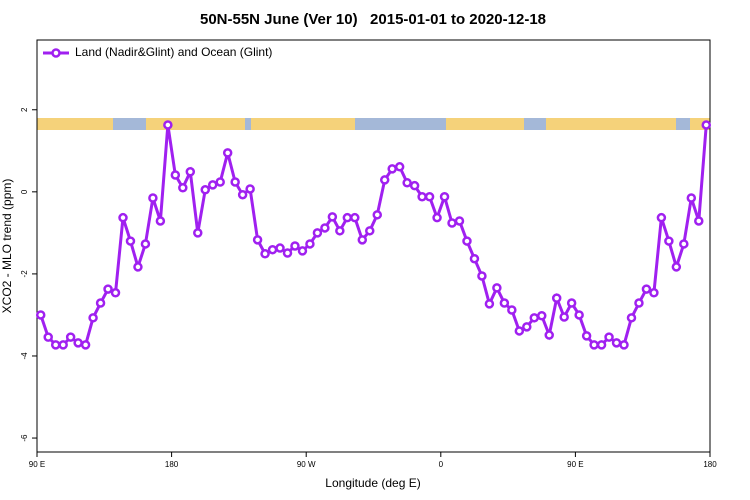 The image size is (750, 500). What do you see at coordinates (306, 464) in the screenshot?
I see `x-tick-label: 90 W` at bounding box center [306, 464].